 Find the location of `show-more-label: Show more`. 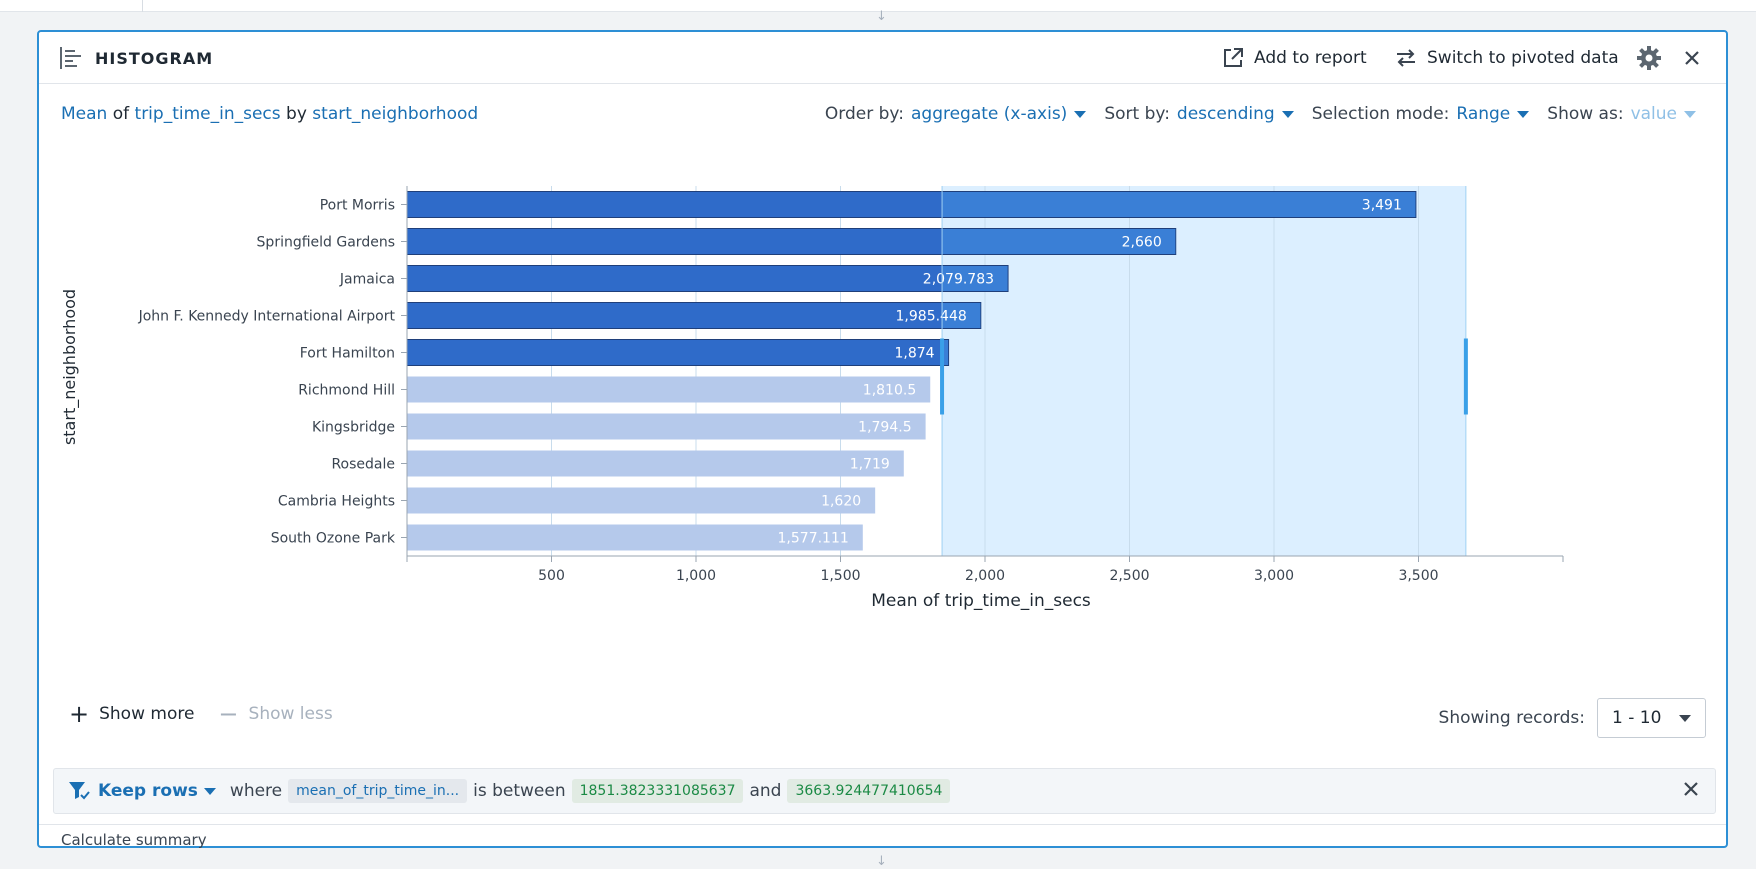

show-more-label: Show more is located at coordinates (147, 714).